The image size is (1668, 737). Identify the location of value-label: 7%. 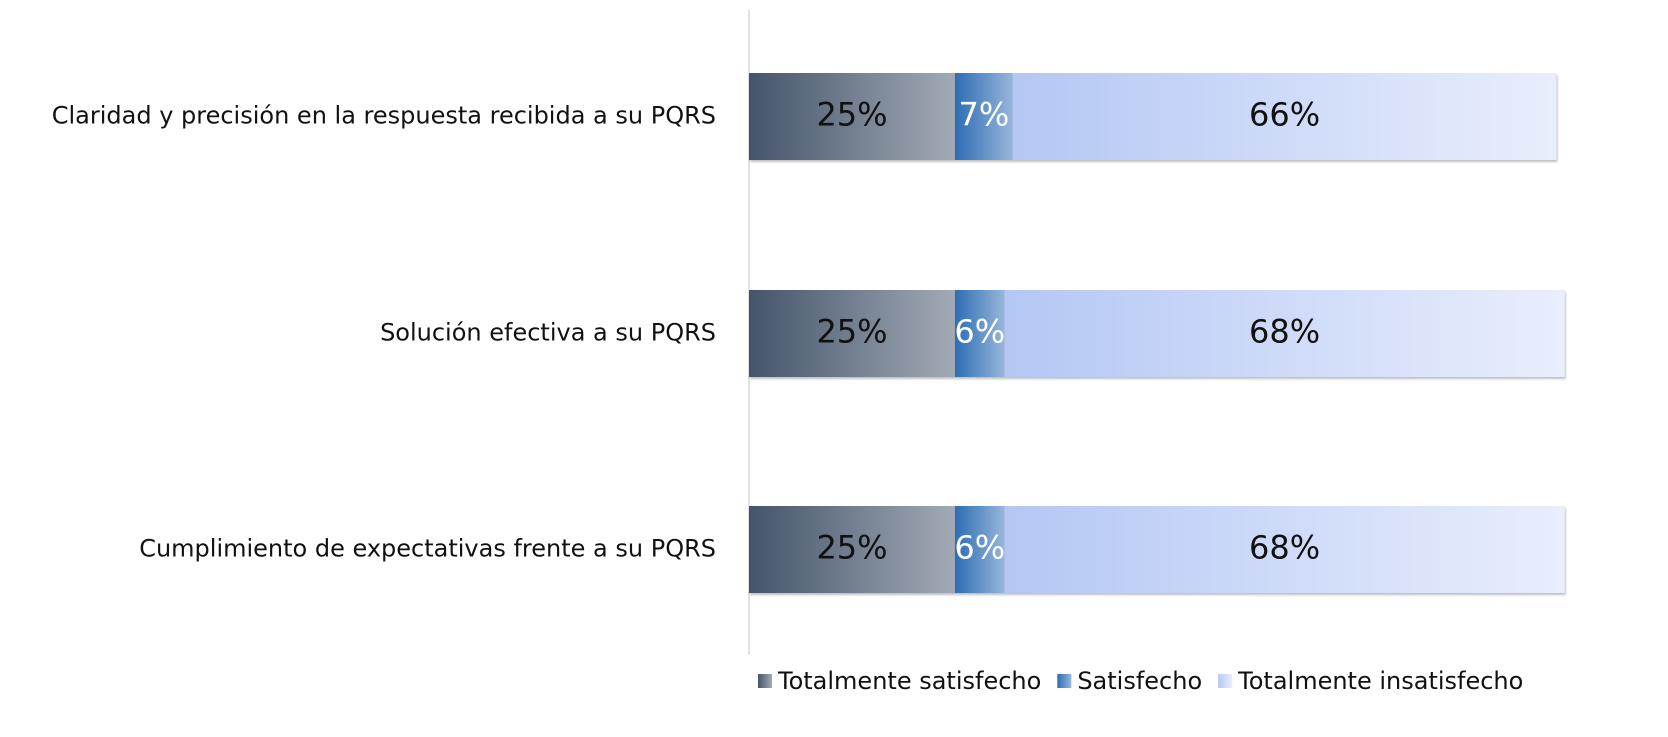
(983, 115).